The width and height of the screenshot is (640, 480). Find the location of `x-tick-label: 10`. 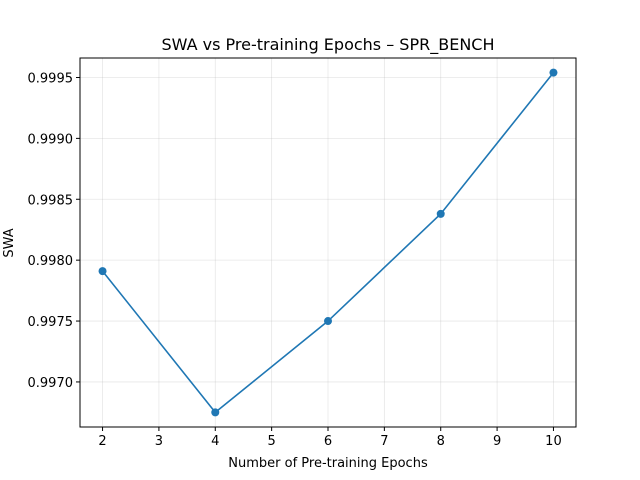

x-tick-label: 10 is located at coordinates (553, 441).